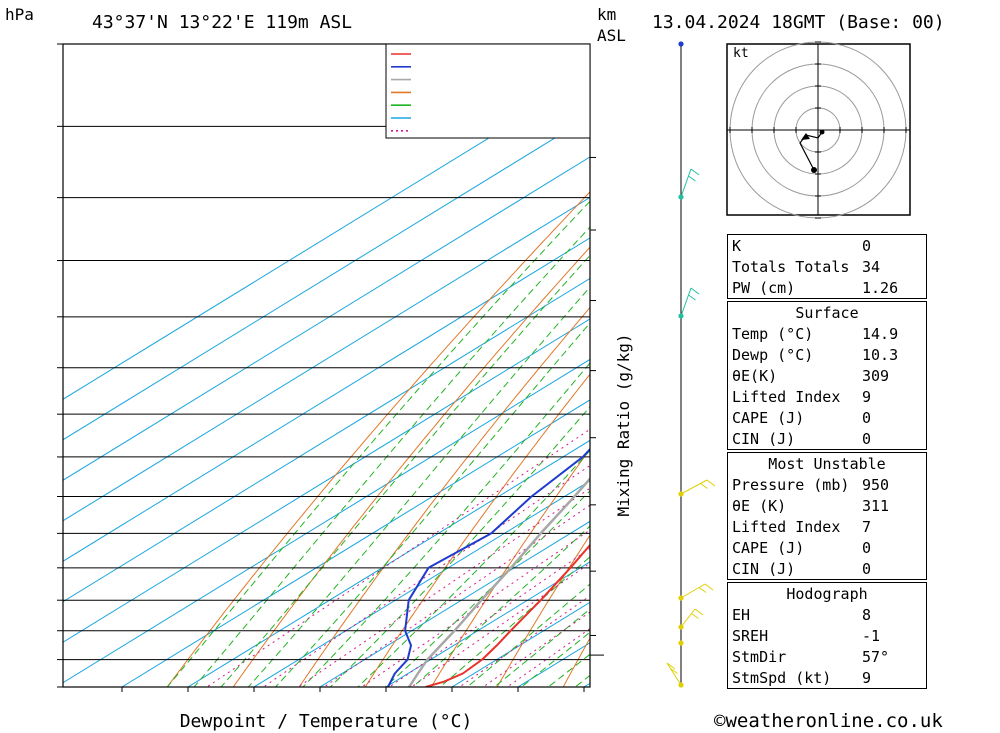 The height and width of the screenshot is (733, 1000). I want to click on index-row: PW (cm) 1.26, so click(827, 288).